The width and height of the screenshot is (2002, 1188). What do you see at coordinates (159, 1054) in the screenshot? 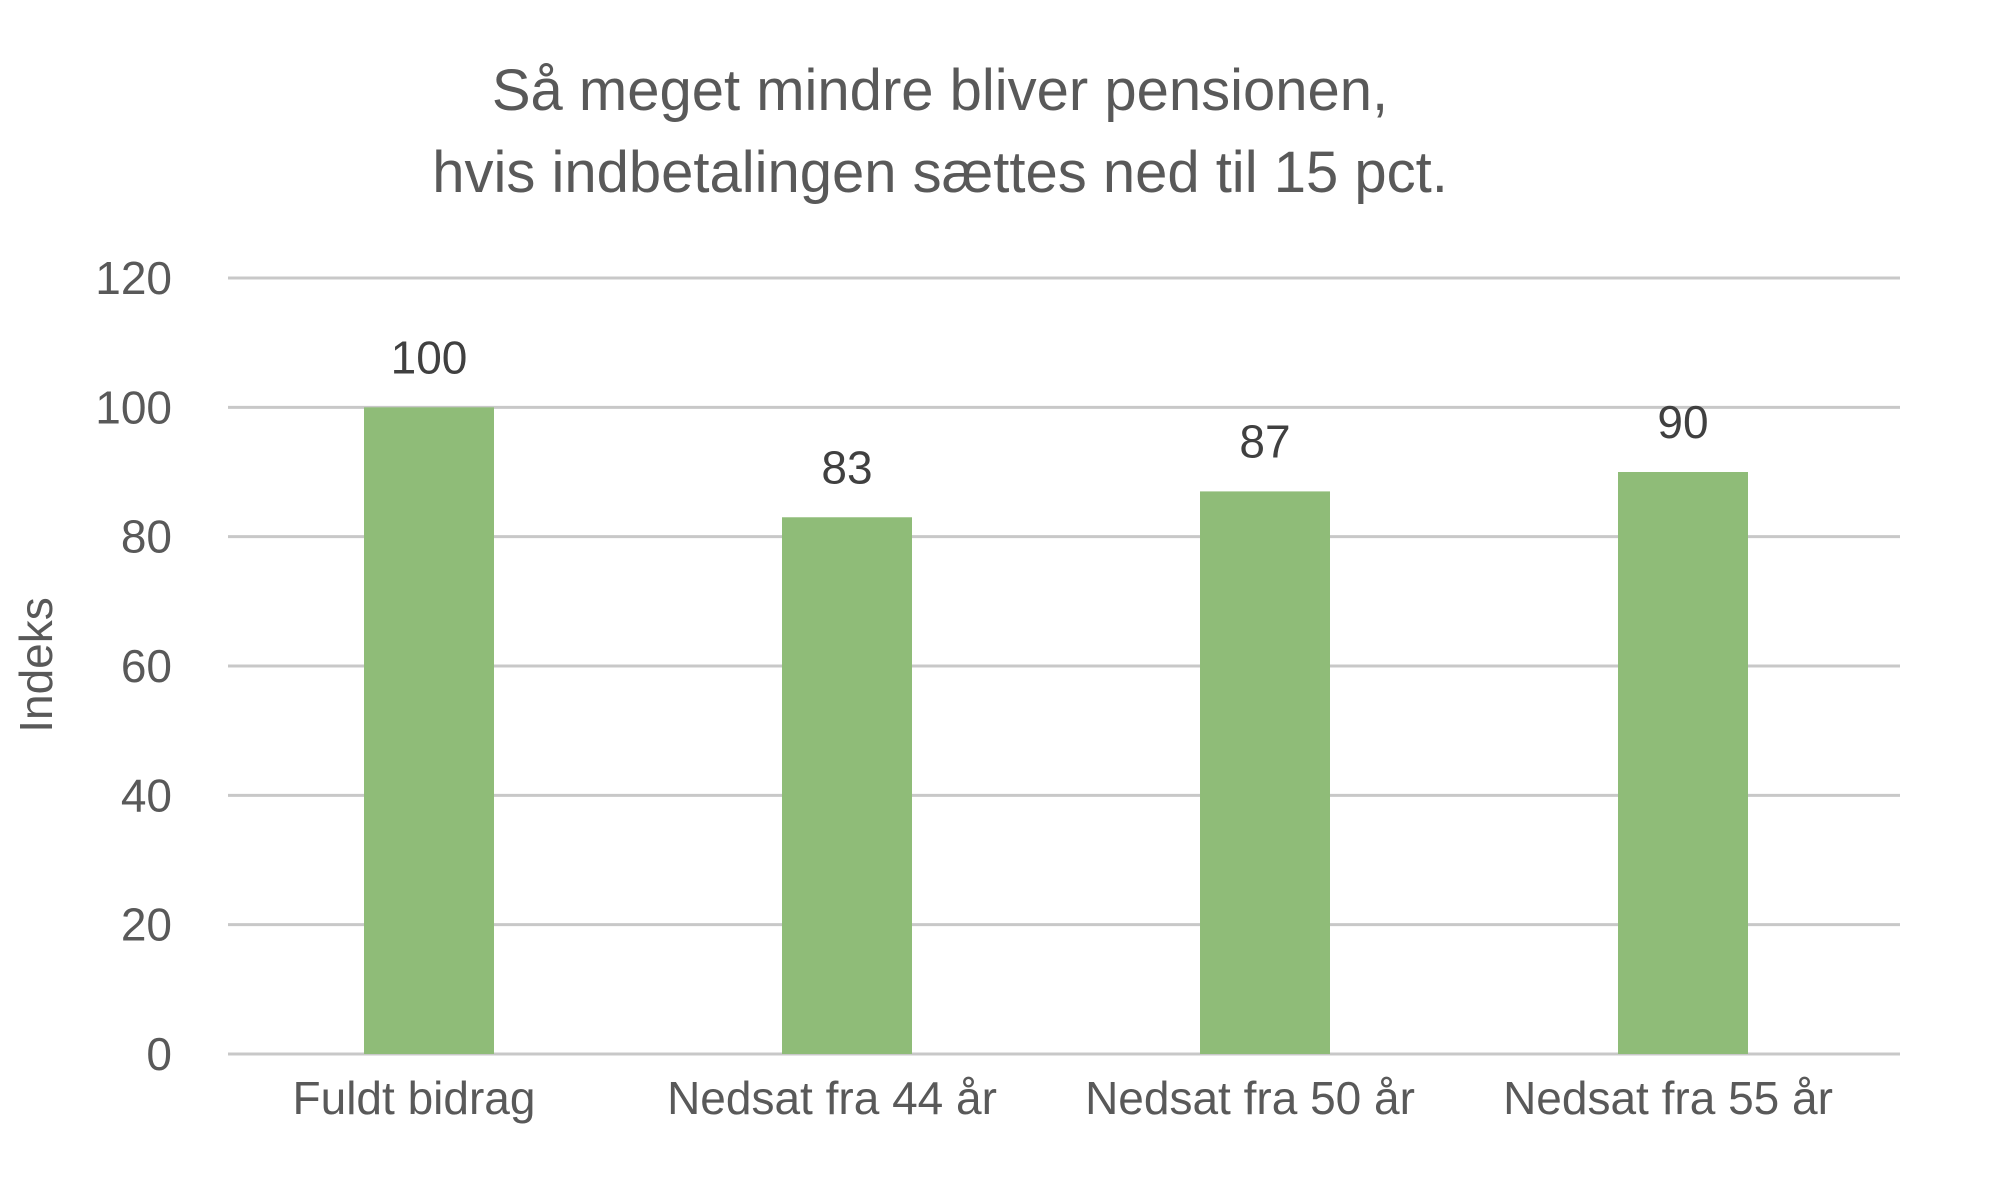
I see `y-tick-label: 0` at bounding box center [159, 1054].